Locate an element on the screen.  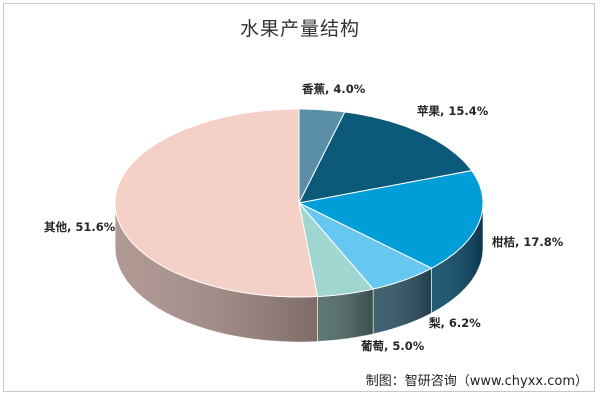
pie-slice-柑桔 is located at coordinates (390, 219).